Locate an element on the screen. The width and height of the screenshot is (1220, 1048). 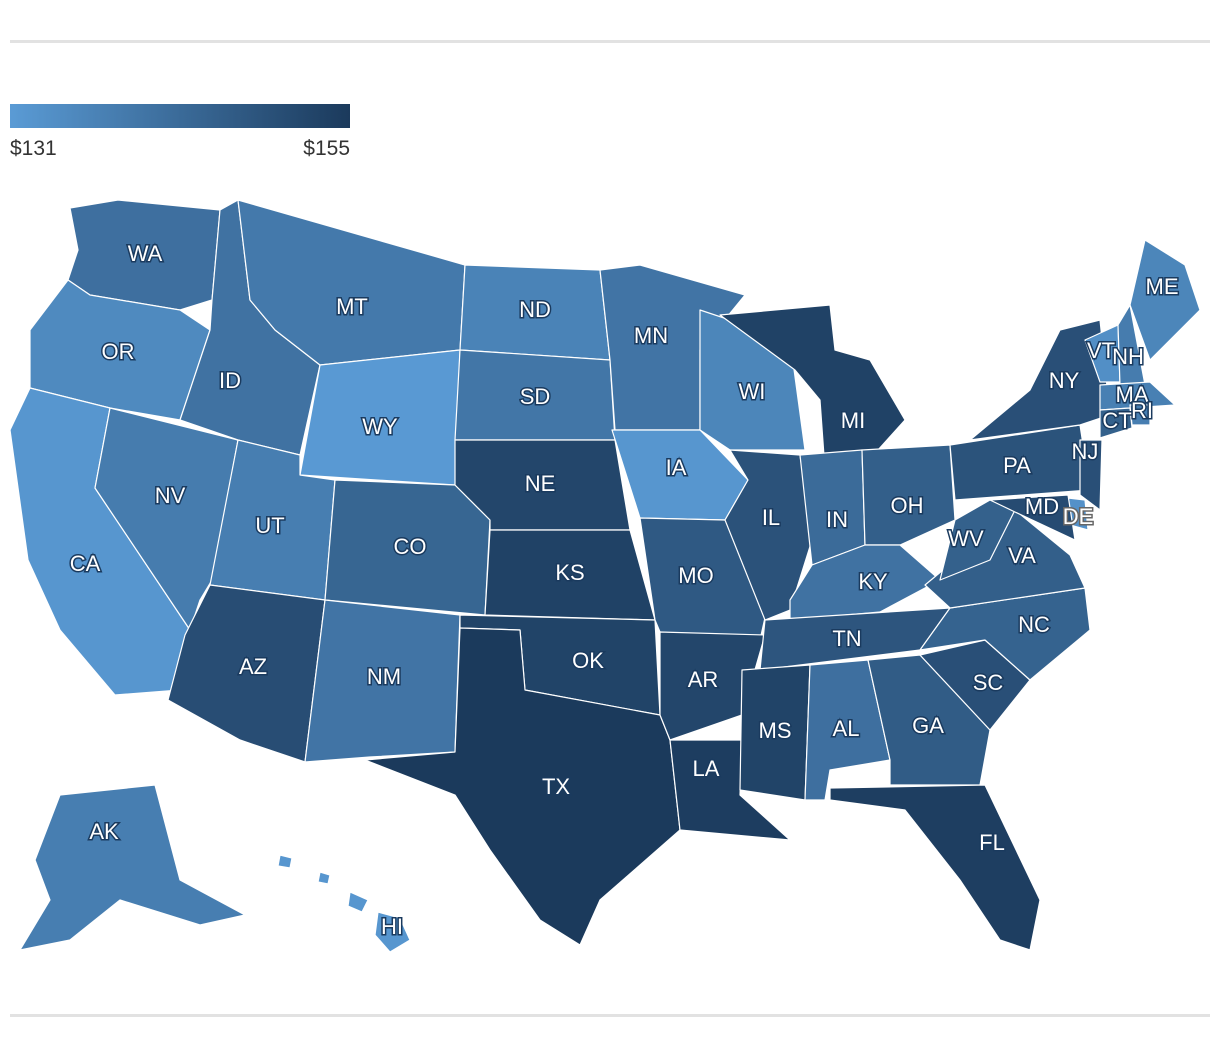
state-label-in: IN is located at coordinates (837, 519).